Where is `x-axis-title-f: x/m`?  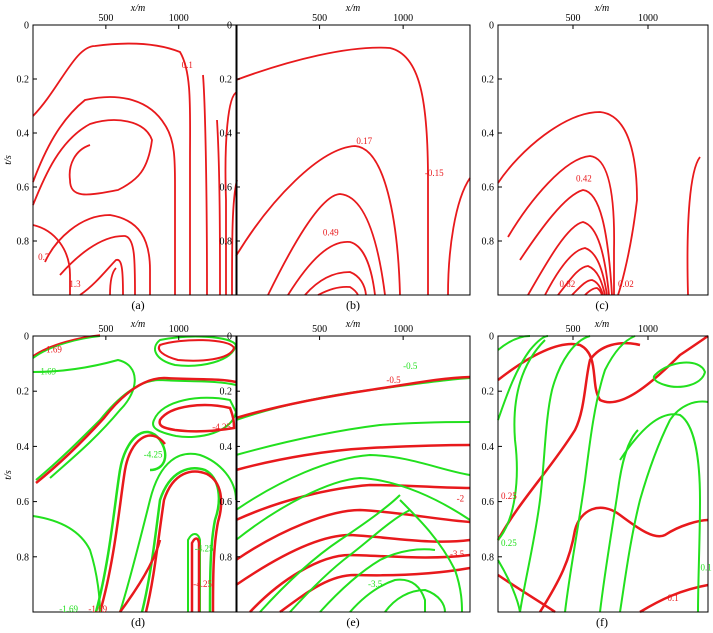
x-axis-title-f: x/m is located at coordinates (601, 324).